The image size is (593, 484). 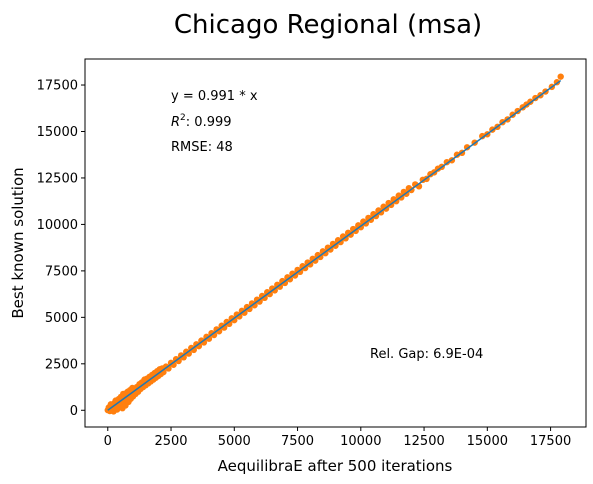 What do you see at coordinates (175, 122) in the screenshot?
I see `r-squared-symbol: R` at bounding box center [175, 122].